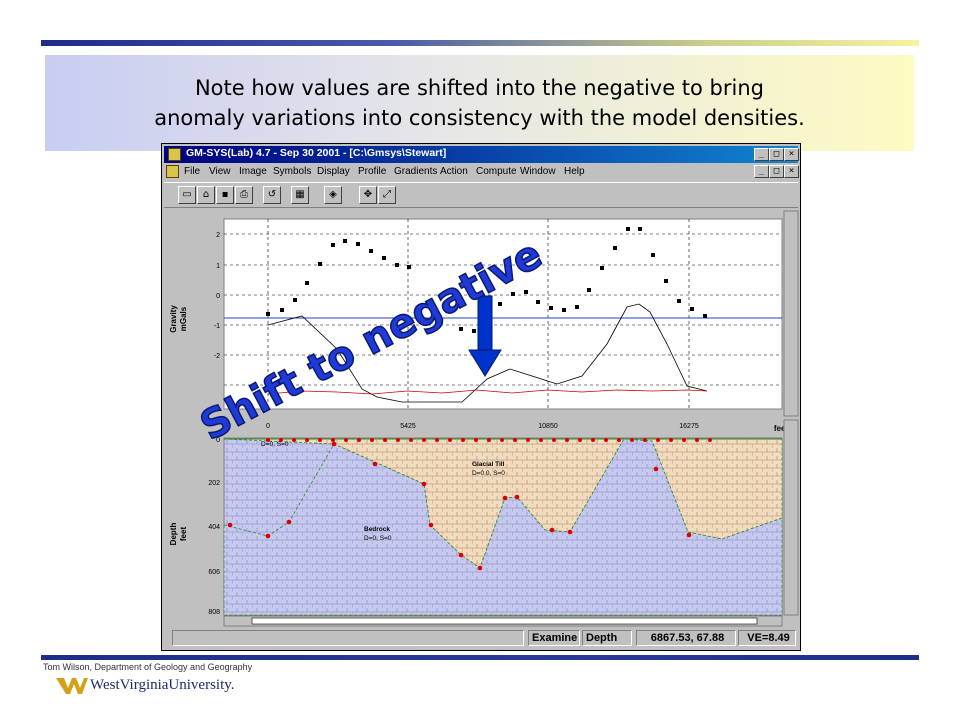  Describe the element at coordinates (554, 638) in the screenshot. I see `status-mode: Examine` at that location.